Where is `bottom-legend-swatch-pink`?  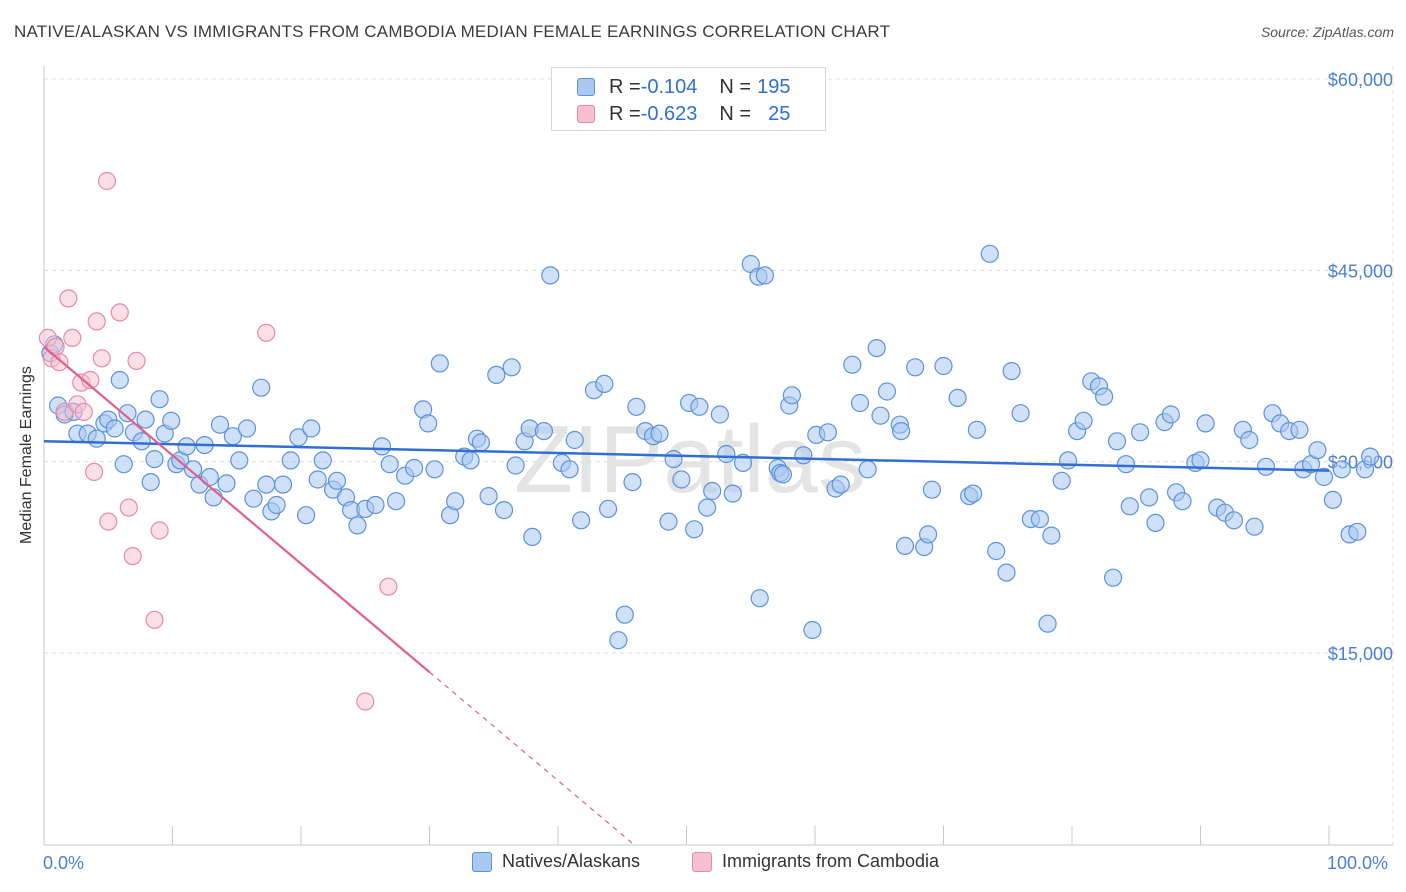
bottom-legend-swatch-pink is located at coordinates (702, 861).